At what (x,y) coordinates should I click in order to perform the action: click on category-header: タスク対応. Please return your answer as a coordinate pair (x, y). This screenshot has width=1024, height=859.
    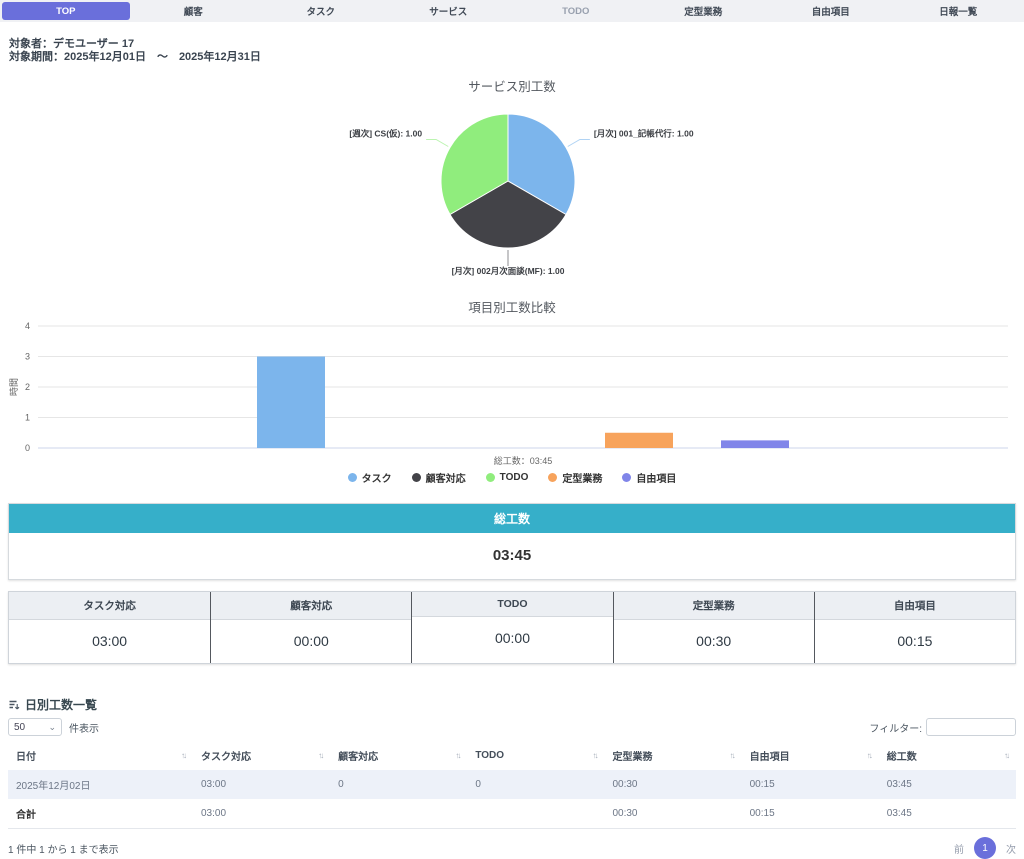
    Looking at the image, I should click on (110, 606).